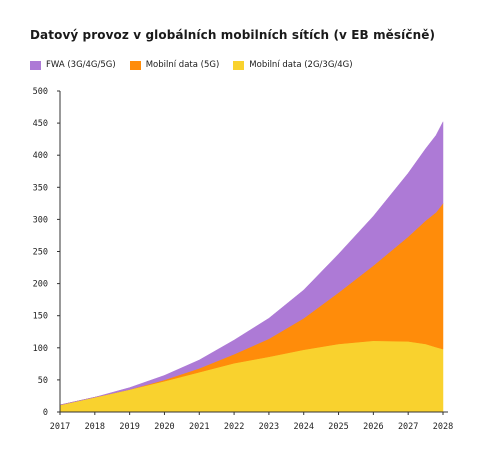  I want to click on legend-swatch-fwa, so click(35, 65).